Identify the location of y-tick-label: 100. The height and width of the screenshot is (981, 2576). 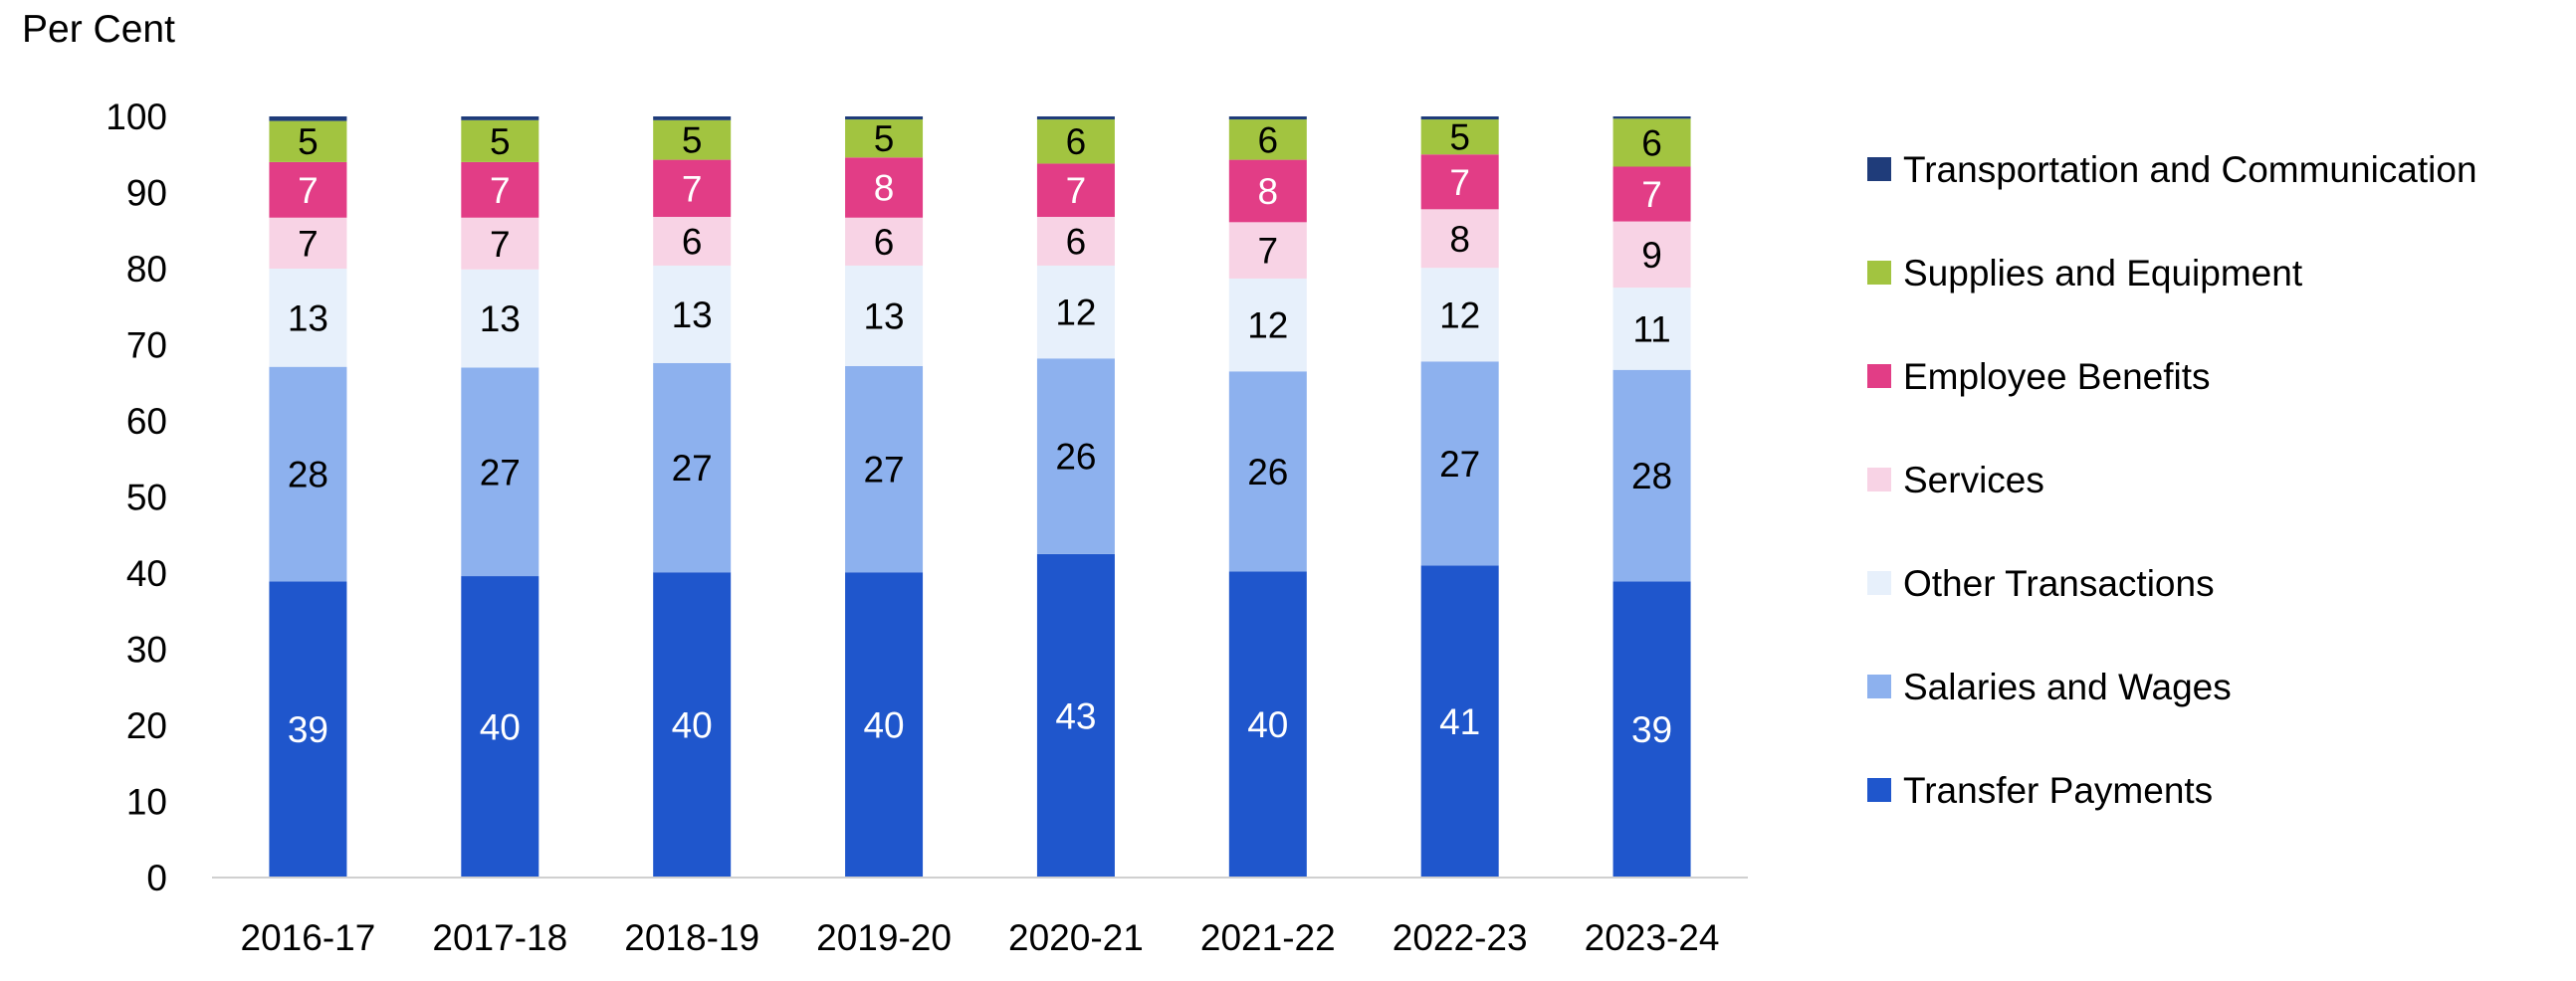
(136, 117).